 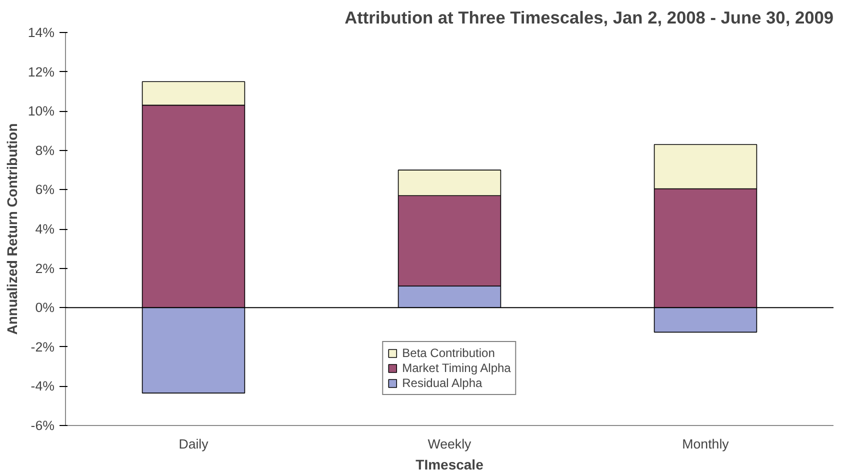 I want to click on legend-label: Market Timing Alpha, so click(x=456, y=368).